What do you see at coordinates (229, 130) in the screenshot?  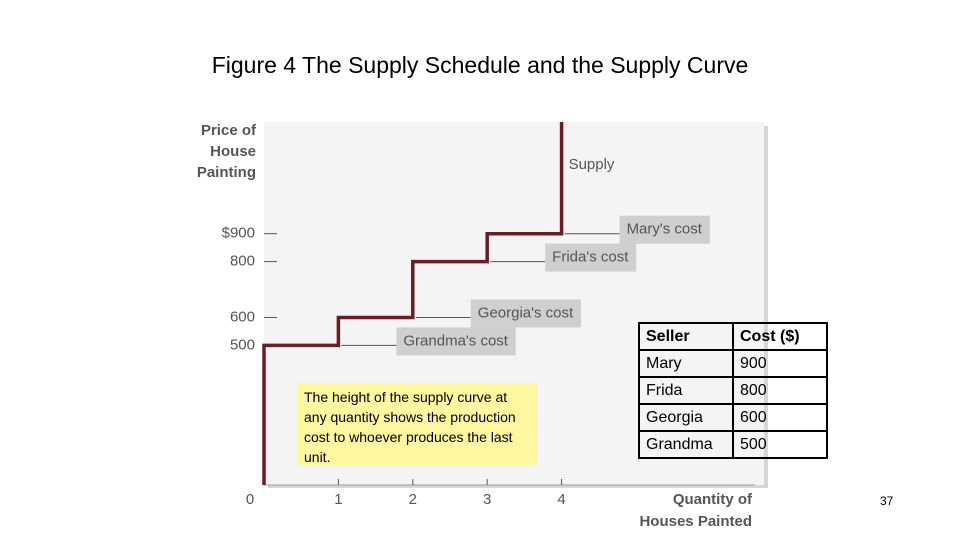 I see `y-axis-label: Price of` at bounding box center [229, 130].